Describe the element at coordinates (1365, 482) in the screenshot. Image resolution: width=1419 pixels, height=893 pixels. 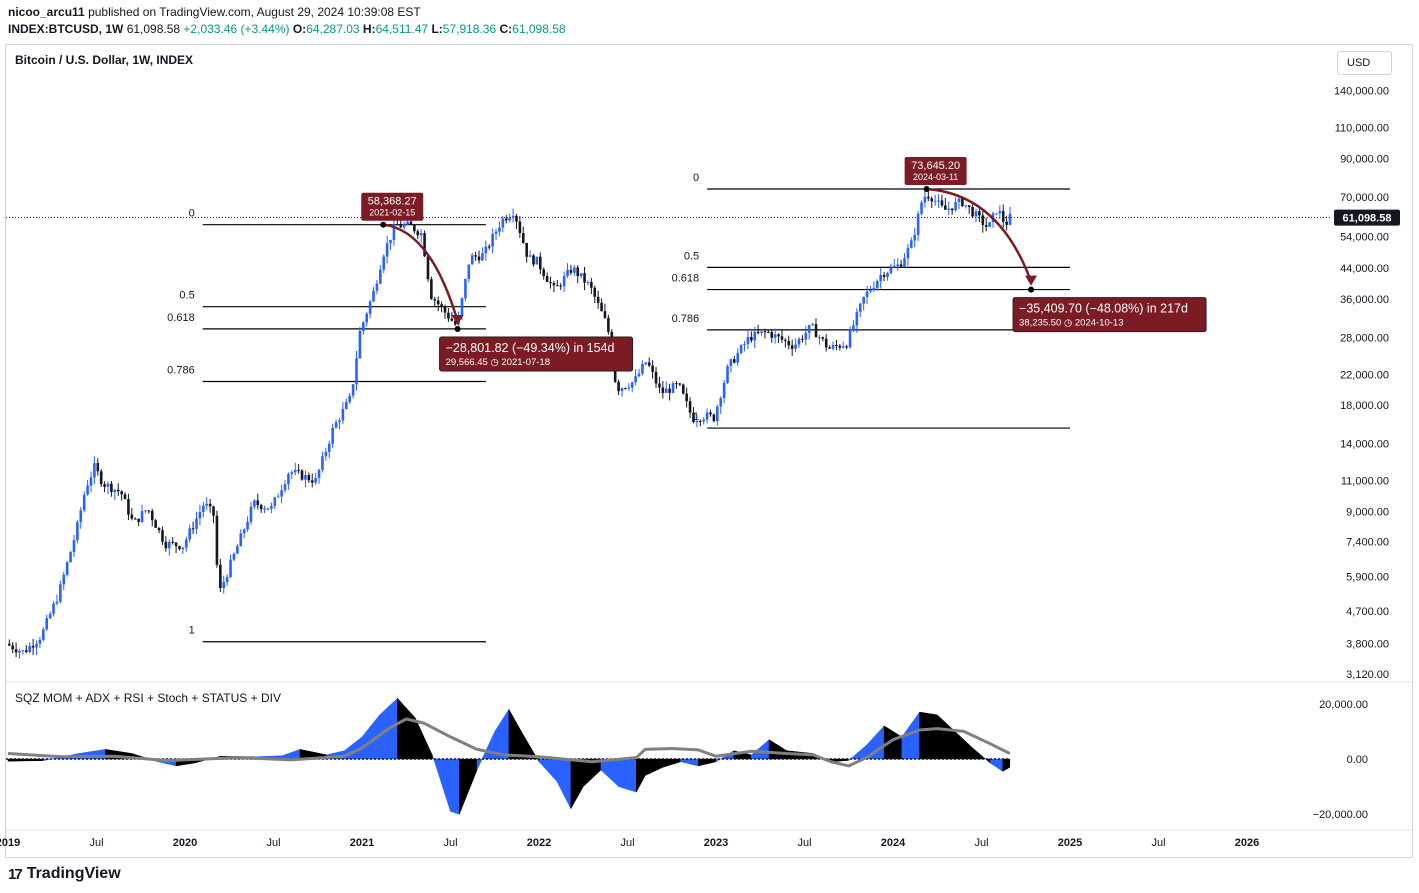
I see `price-axis-label: 11,000.00` at that location.